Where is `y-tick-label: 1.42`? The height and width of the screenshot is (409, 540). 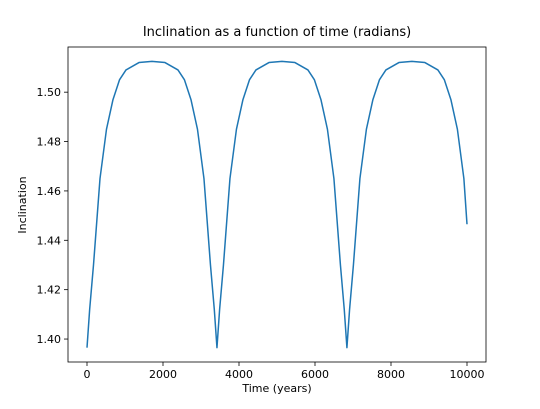 y-tick-label: 1.42 is located at coordinates (49, 290).